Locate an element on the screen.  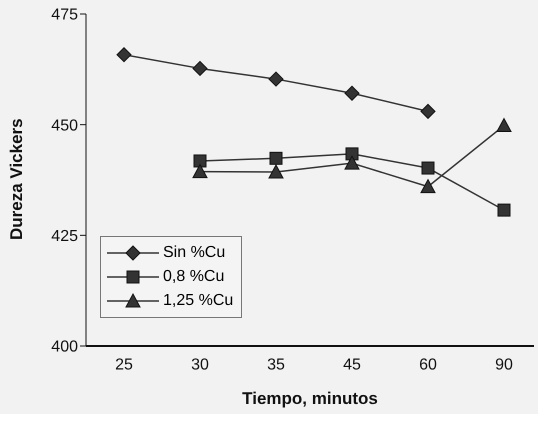
y-tick-label: 475 is located at coordinates (64, 15).